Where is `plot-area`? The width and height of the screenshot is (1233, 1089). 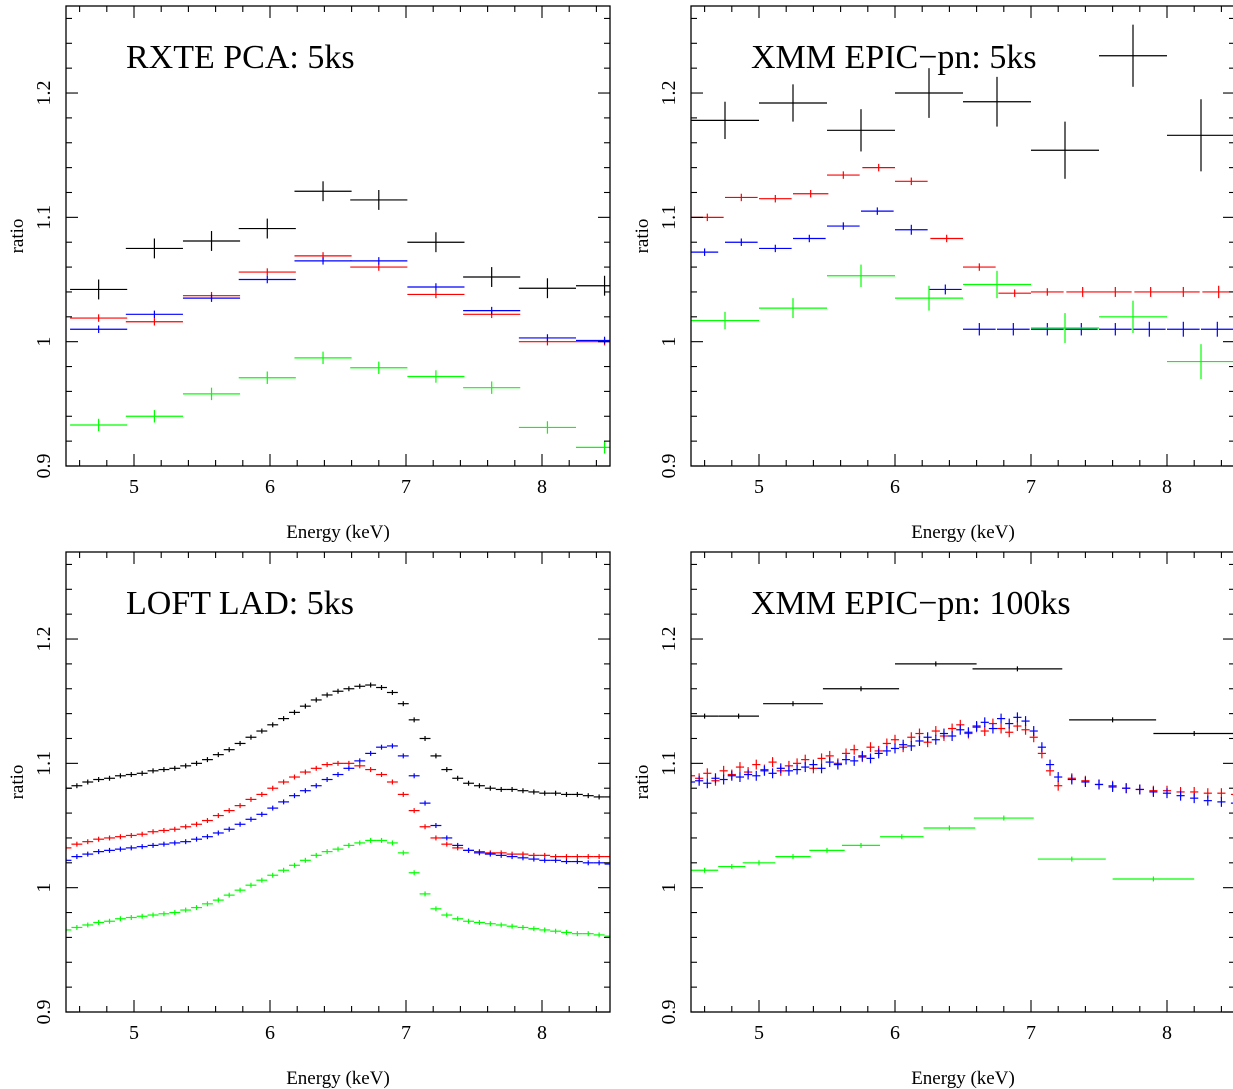 plot-area is located at coordinates (340, 317).